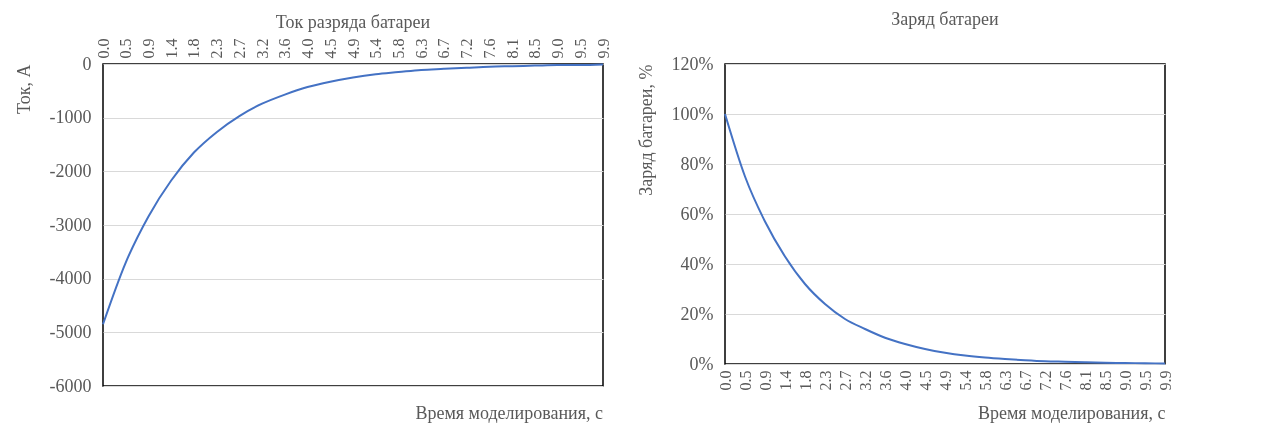 This screenshot has width=1277, height=447. I want to click on y-tick-label: 60%, so click(697, 213).